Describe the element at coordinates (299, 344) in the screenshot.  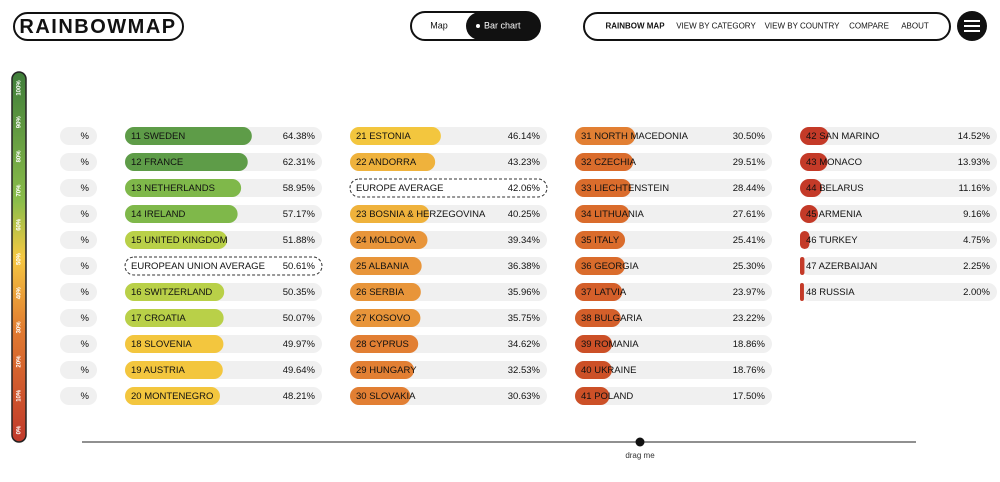
I see `value-label: 49.97%` at that location.